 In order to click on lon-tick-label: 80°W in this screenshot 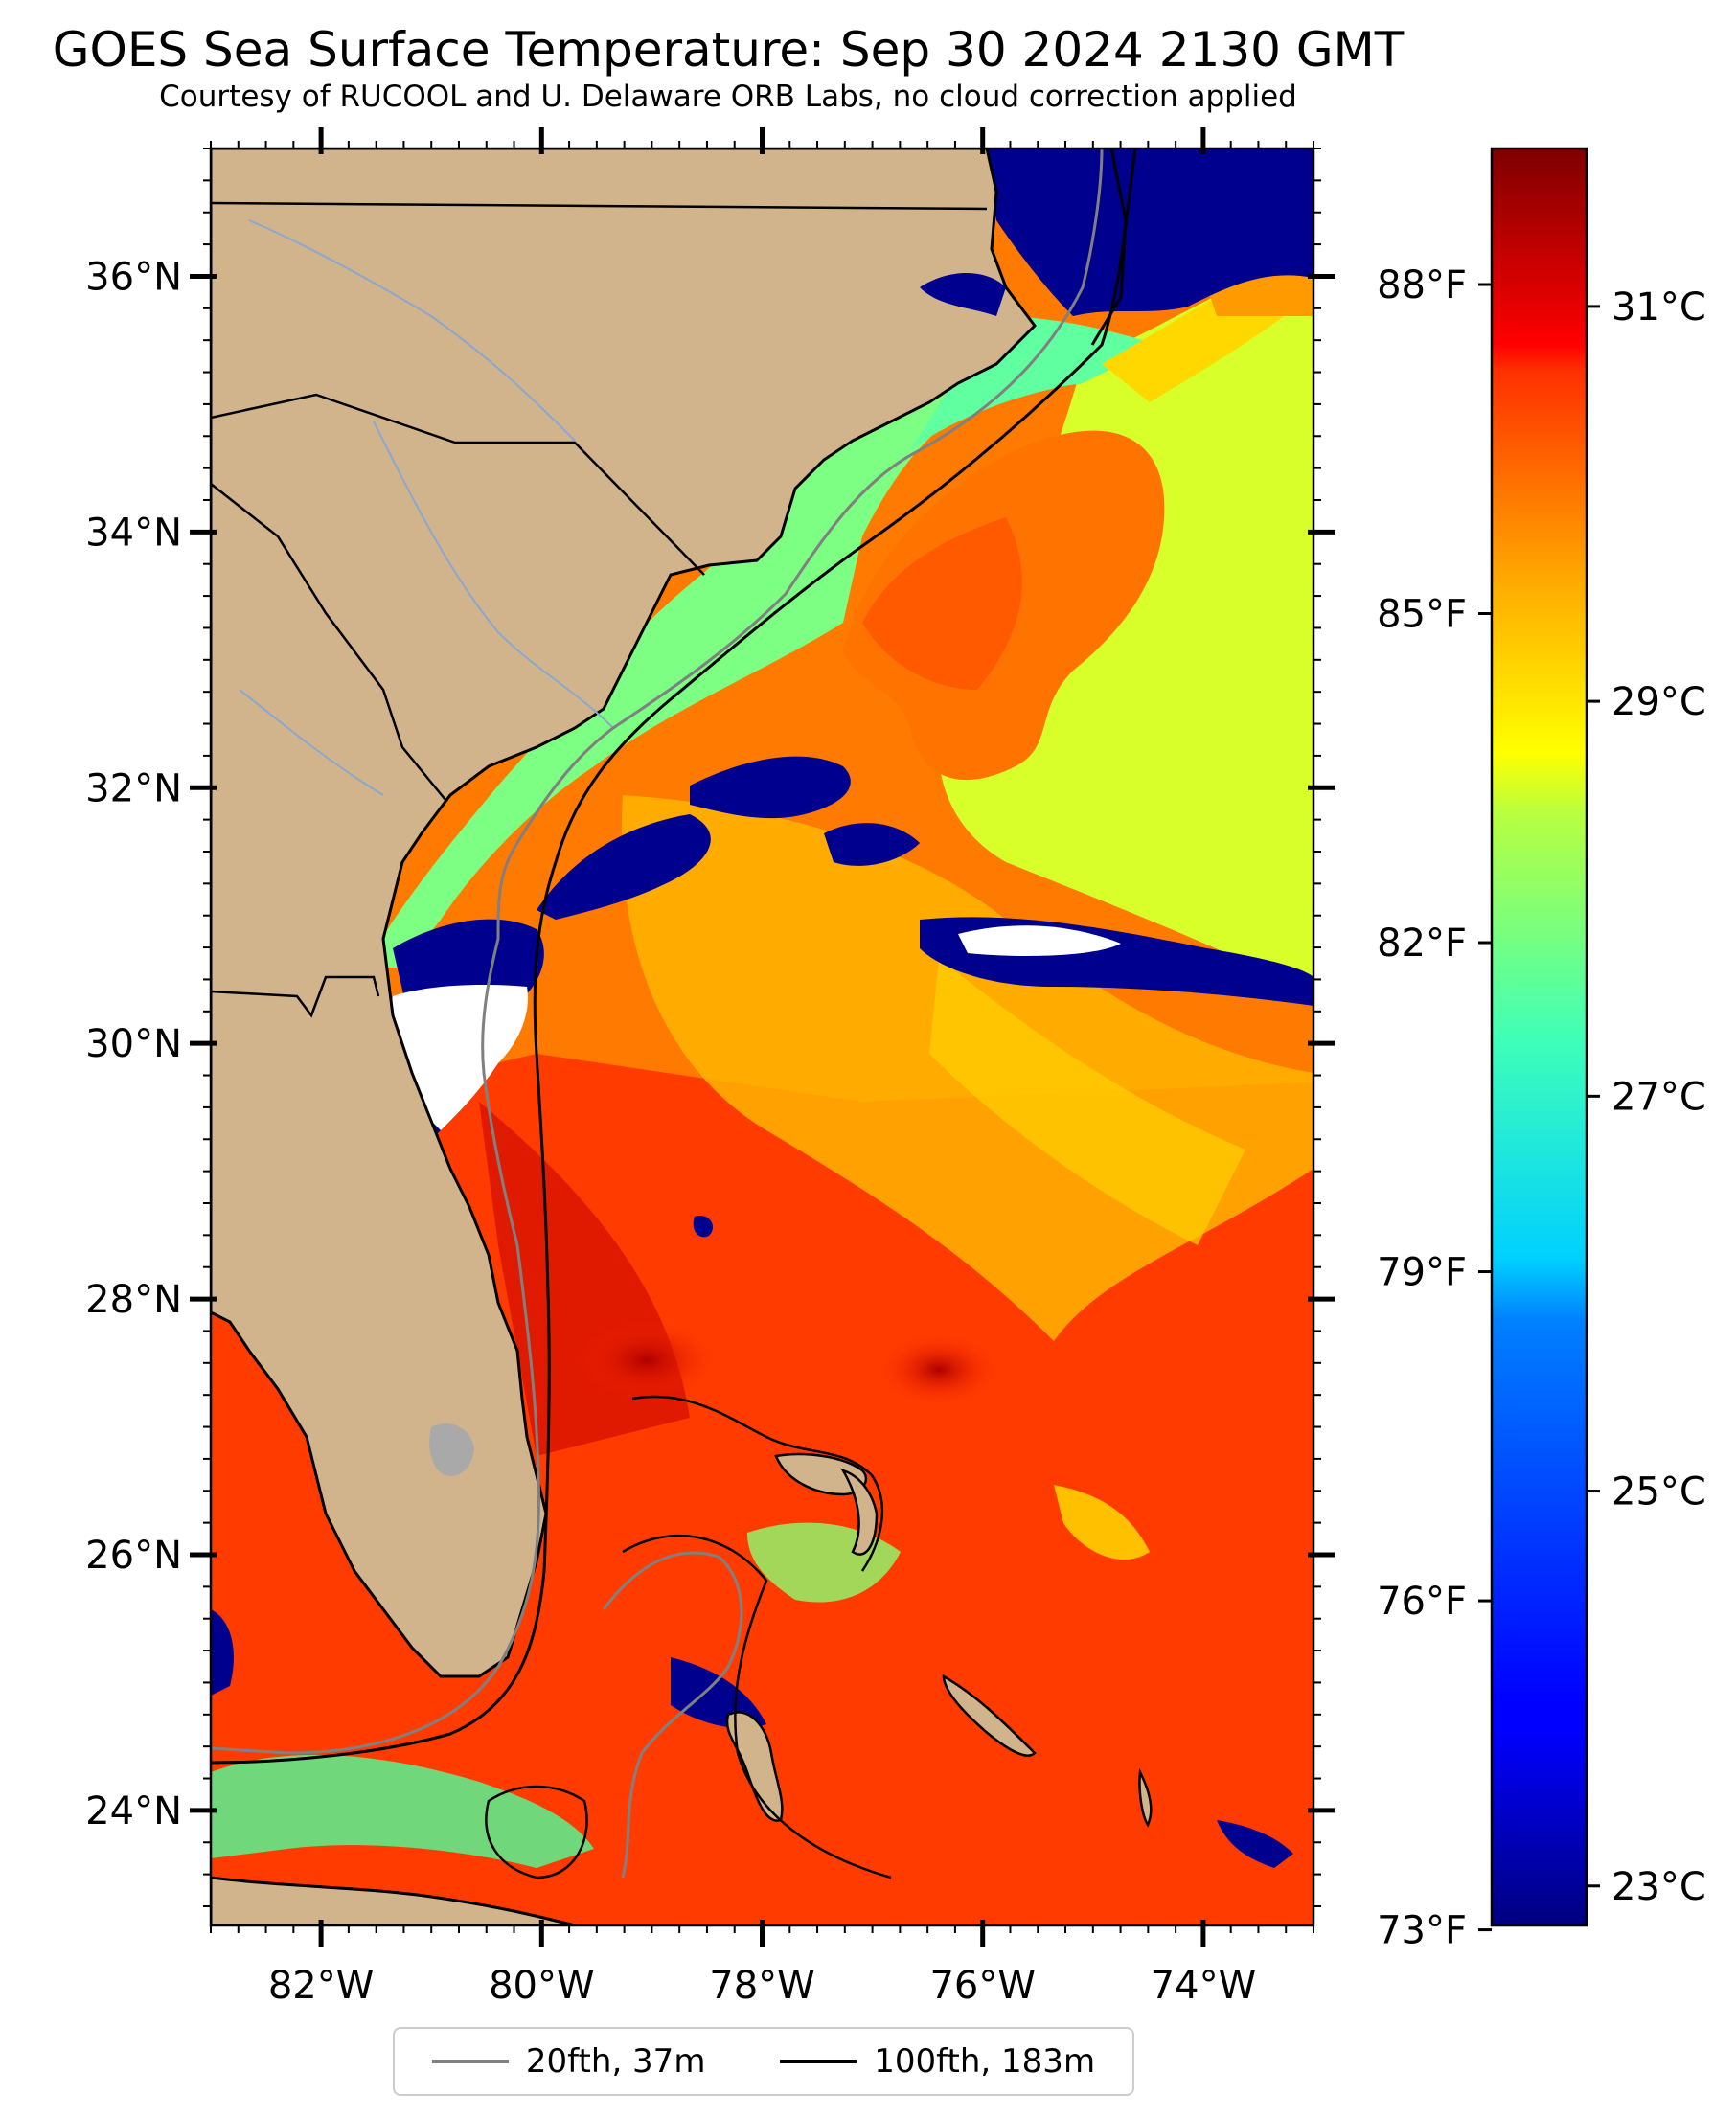, I will do `click(542, 1986)`.